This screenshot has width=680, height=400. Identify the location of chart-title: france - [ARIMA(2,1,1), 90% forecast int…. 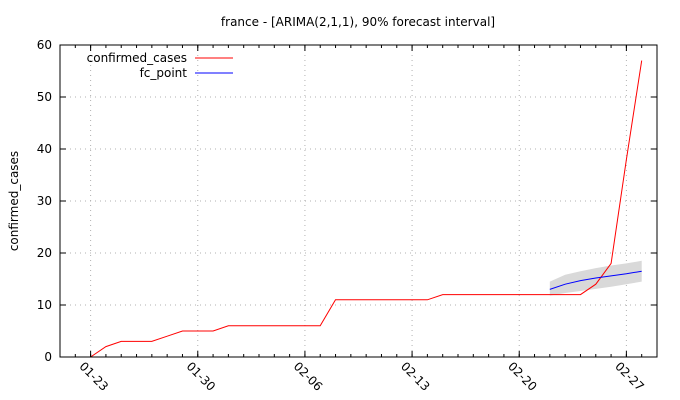
(358, 22).